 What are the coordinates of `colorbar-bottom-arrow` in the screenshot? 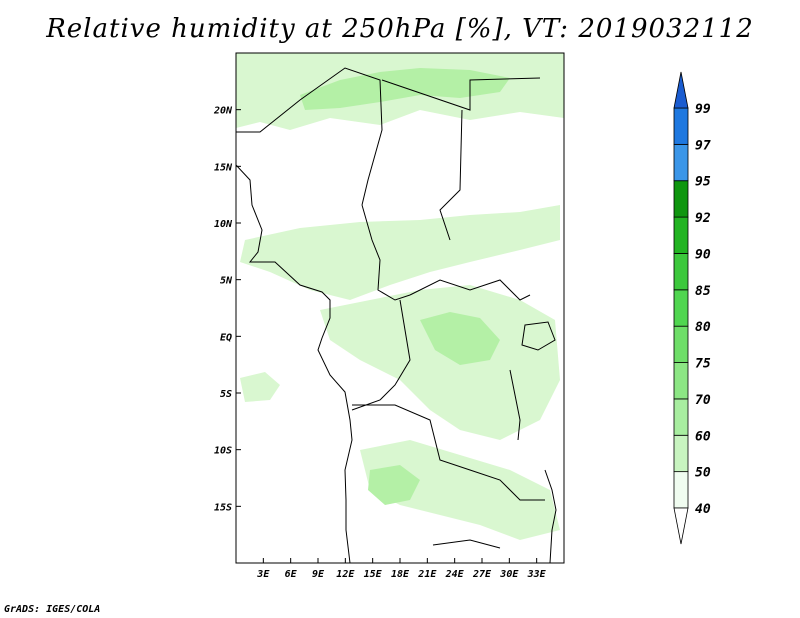 It's located at (681, 526).